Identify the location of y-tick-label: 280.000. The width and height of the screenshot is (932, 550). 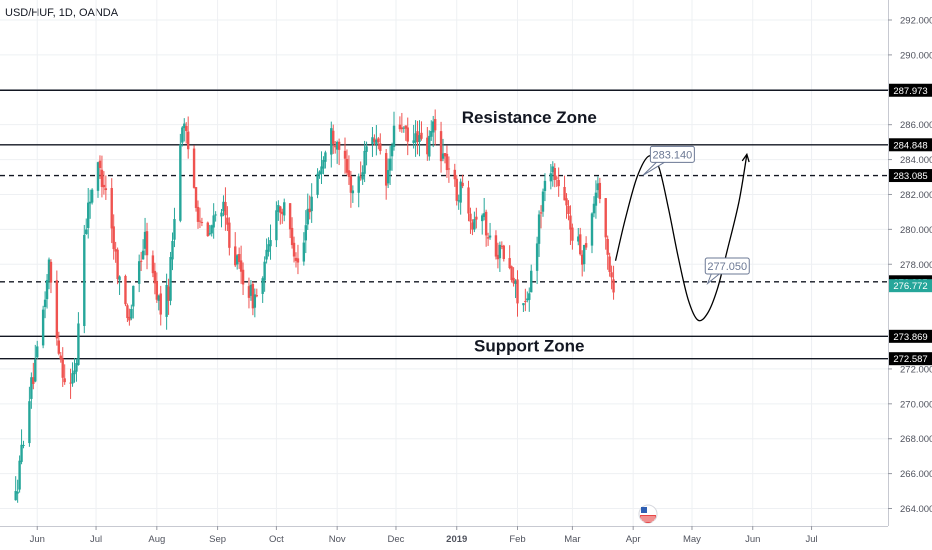
(916, 230).